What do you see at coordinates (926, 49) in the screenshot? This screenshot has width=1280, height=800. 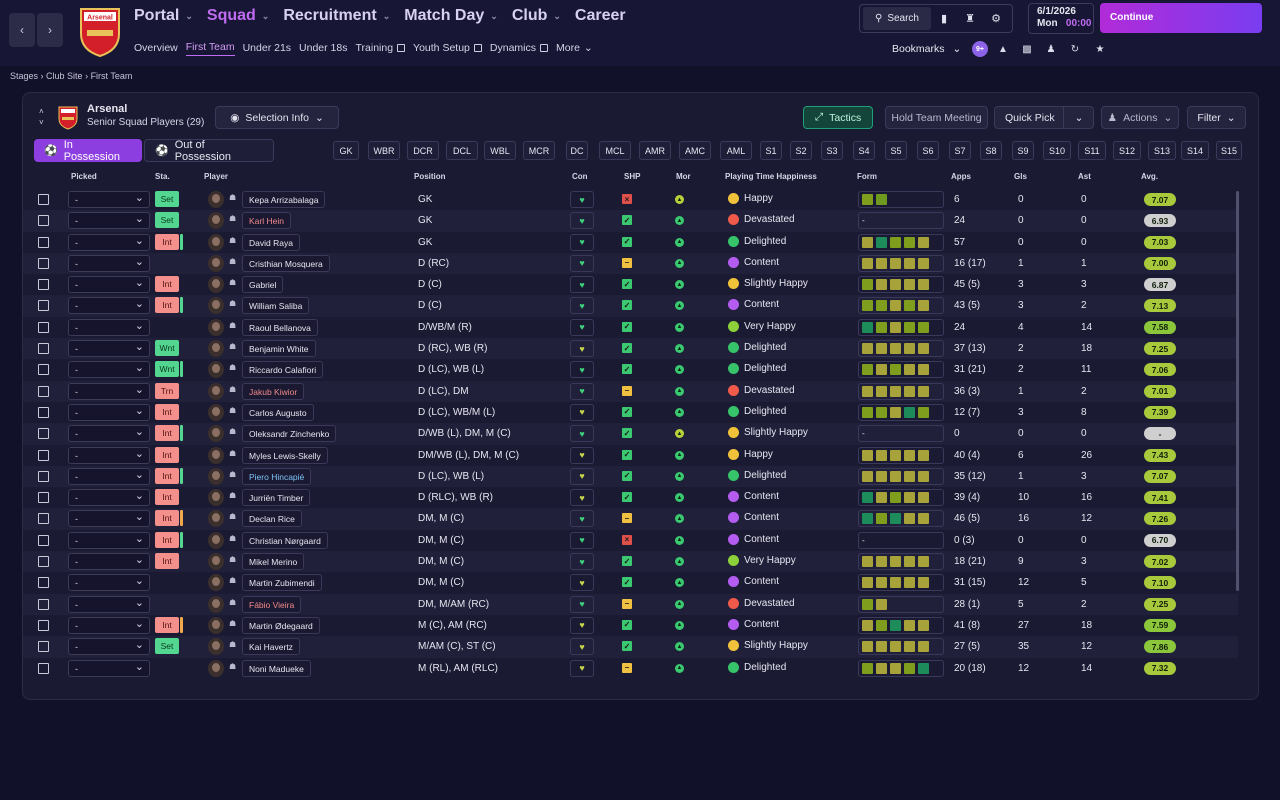 I see `bookmarks-dropdown: Bookmarks ⌄` at bounding box center [926, 49].